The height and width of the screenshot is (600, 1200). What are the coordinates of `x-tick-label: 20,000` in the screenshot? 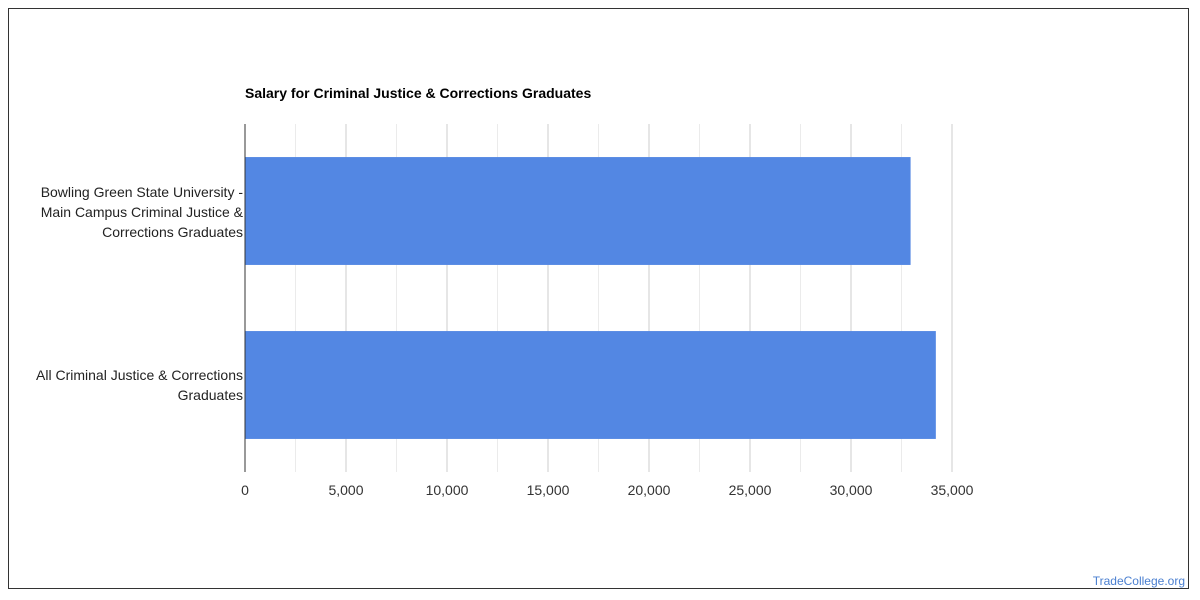 It's located at (649, 490).